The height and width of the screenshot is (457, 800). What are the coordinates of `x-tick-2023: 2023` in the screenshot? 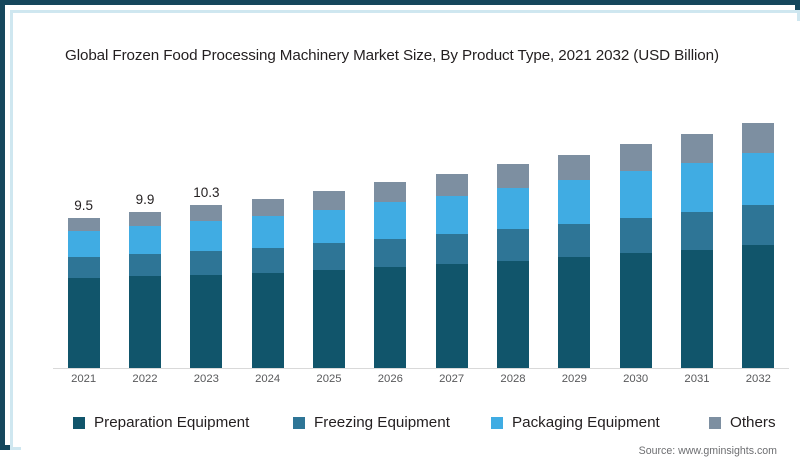 It's located at (206, 379).